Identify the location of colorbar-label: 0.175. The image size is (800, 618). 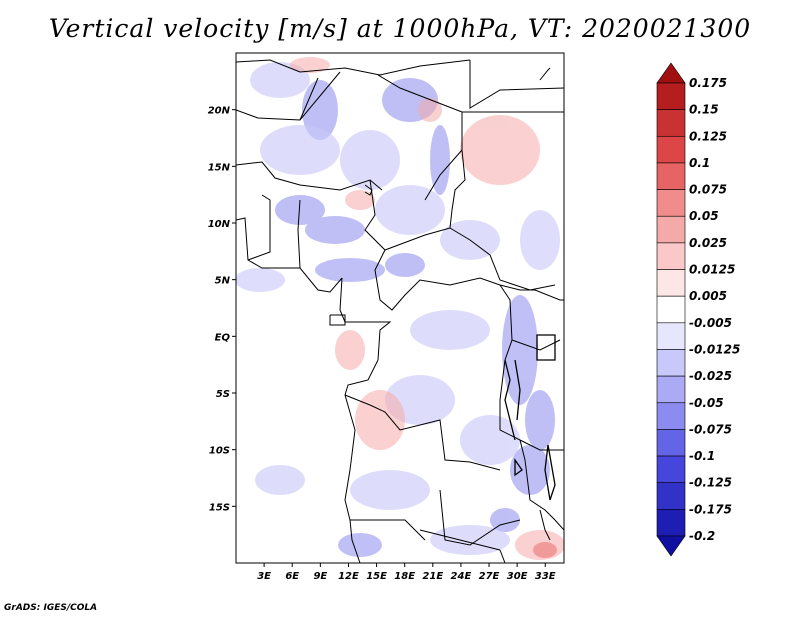
(708, 83).